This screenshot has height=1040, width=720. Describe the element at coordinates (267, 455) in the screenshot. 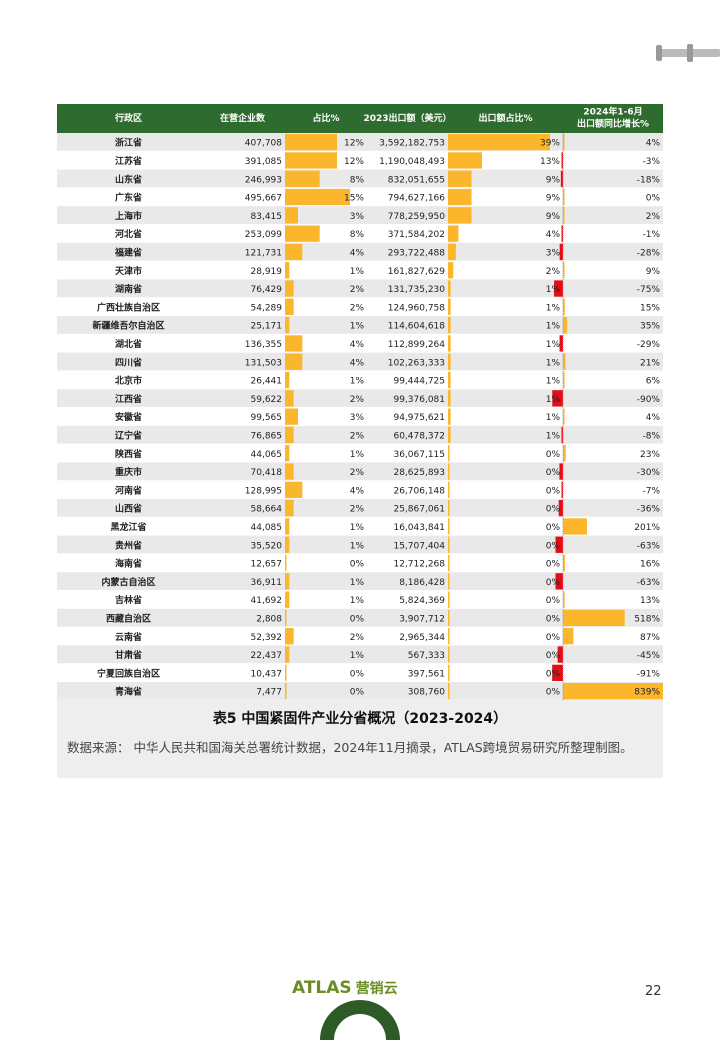

I see `cell: 44,065` at that location.